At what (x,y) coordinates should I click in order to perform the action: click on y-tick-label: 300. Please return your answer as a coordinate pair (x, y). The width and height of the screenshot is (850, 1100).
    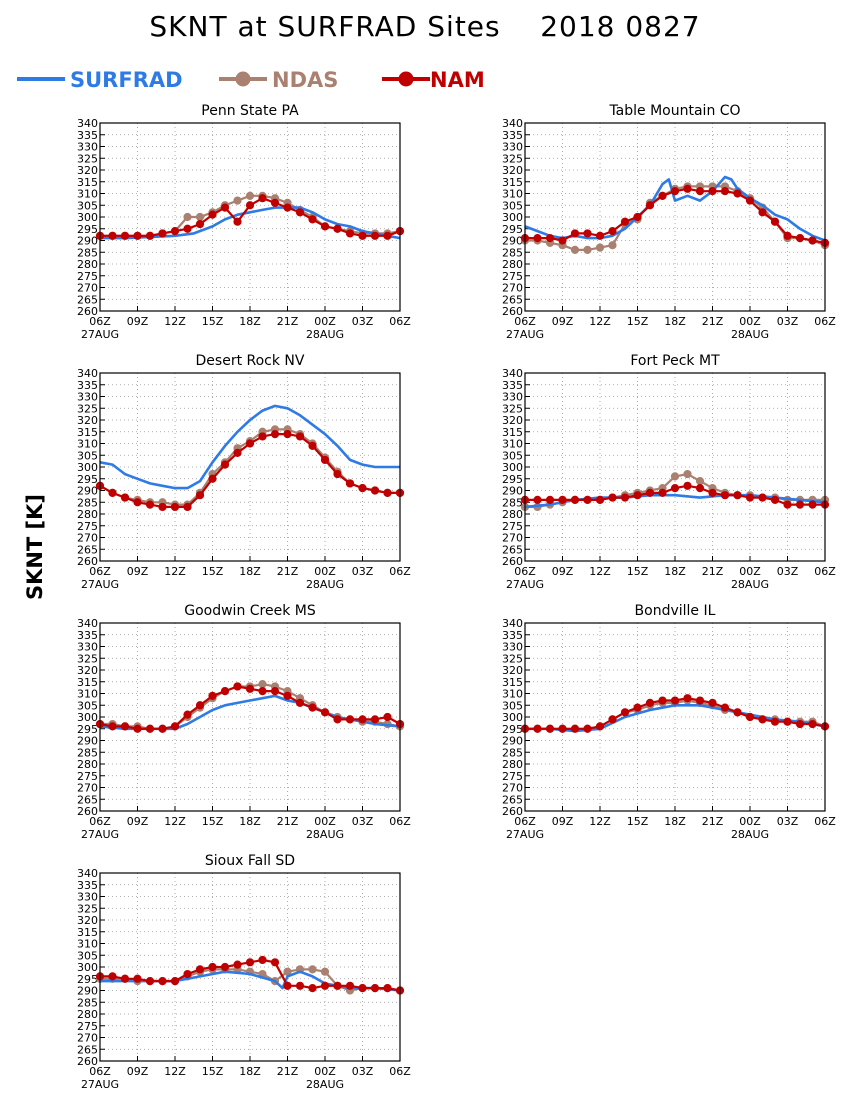
    Looking at the image, I should click on (512, 217).